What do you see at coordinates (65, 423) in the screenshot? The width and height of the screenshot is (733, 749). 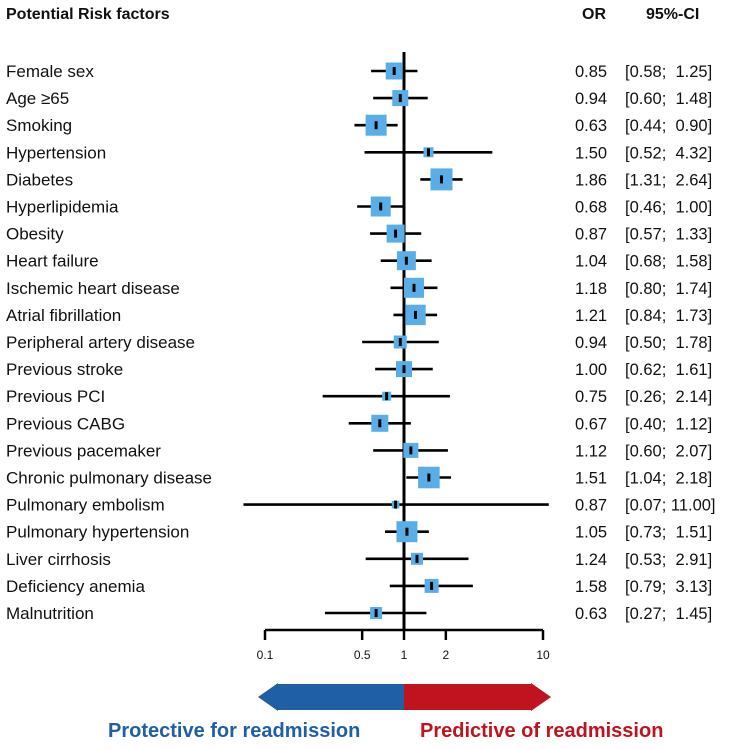 I see `factor-label: Previous CABG` at bounding box center [65, 423].